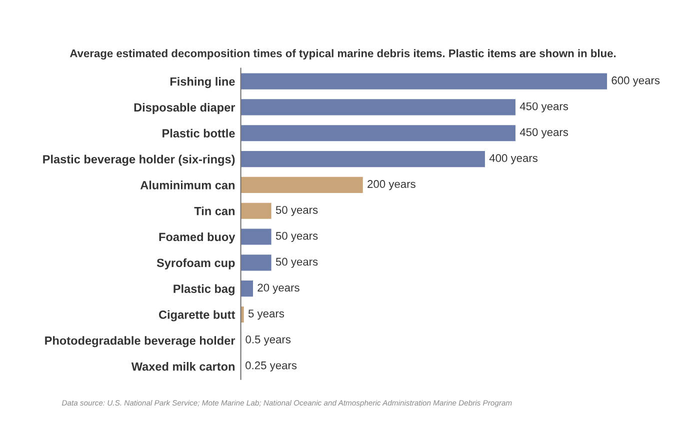 This screenshot has height=441, width=686. Describe the element at coordinates (140, 342) in the screenshot. I see `y-tick-label: Photodegradable beverage holder` at that location.